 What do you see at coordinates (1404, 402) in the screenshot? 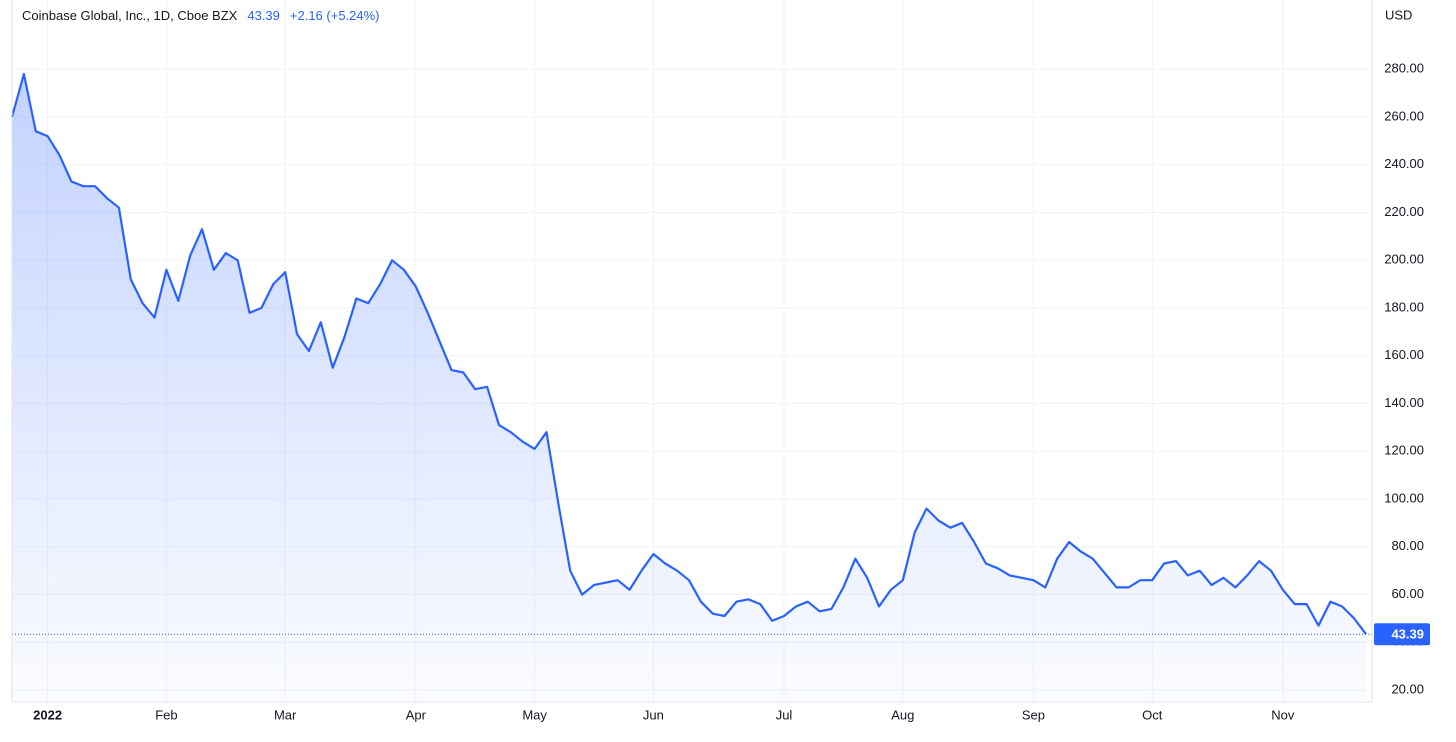
I see `y-tick-label: 140.00` at bounding box center [1404, 402].